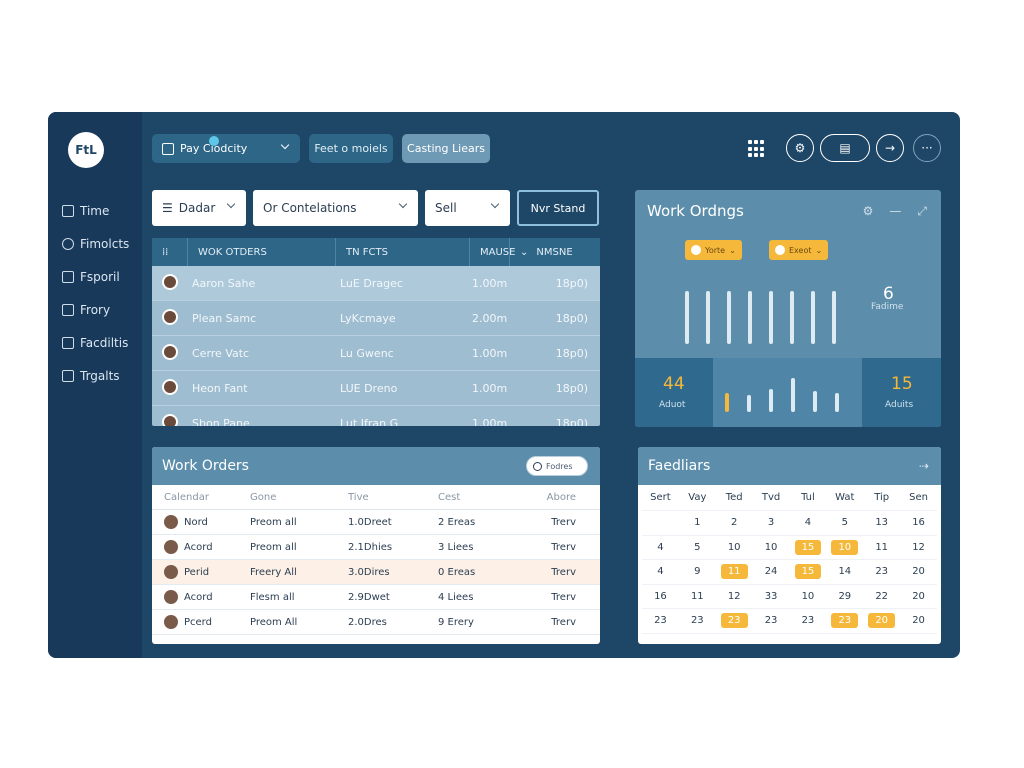 The image size is (1024, 768). What do you see at coordinates (95, 375) in the screenshot?
I see `sidebar-item: Trgalts` at bounding box center [95, 375].